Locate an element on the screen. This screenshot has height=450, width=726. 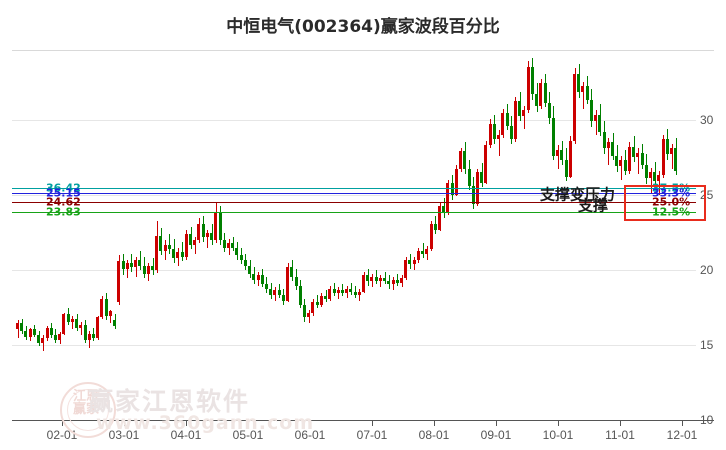
seal-line-2: 赢家 is located at coordinates (85, 409).